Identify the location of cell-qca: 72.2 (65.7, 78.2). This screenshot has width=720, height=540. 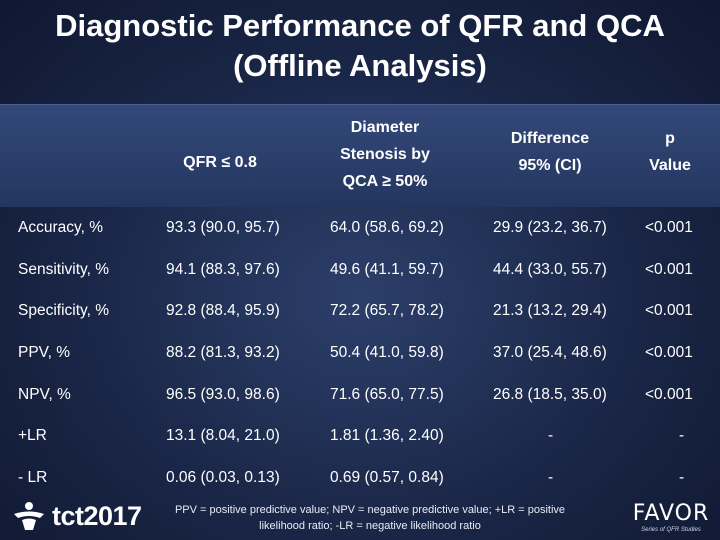
(387, 311).